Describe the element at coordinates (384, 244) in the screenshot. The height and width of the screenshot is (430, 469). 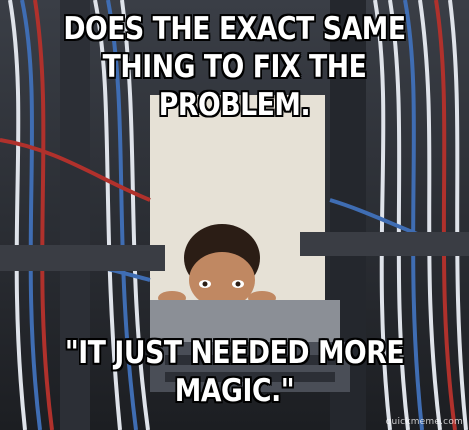
I see `rack-shelf-right` at that location.